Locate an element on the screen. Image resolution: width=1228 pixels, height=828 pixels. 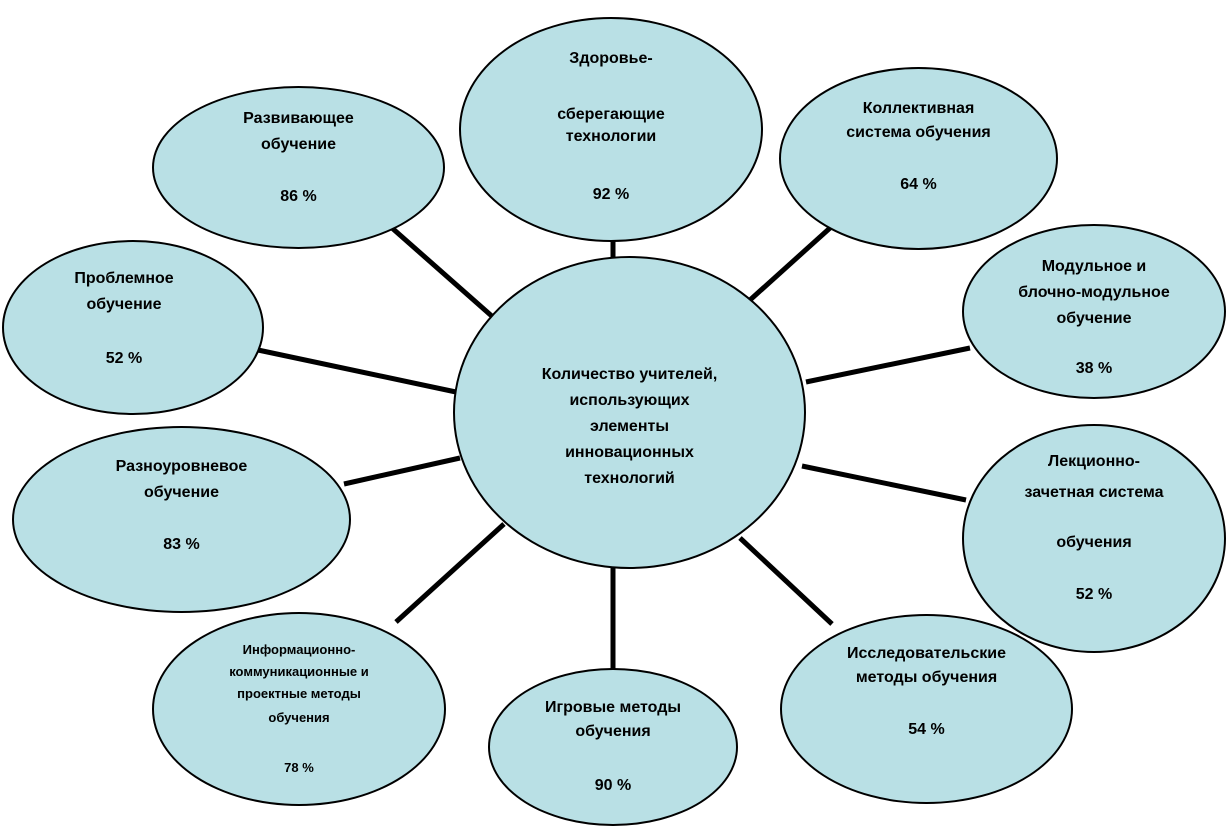
center-line-1: Количество учителей, is located at coordinates (629, 374).